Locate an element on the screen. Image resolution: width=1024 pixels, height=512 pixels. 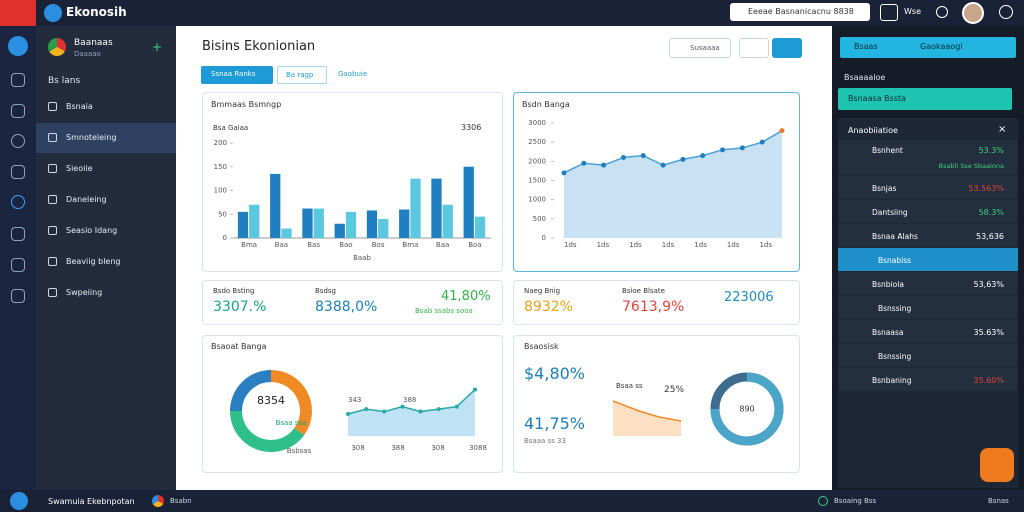
settings-icon is located at coordinates (942, 12).